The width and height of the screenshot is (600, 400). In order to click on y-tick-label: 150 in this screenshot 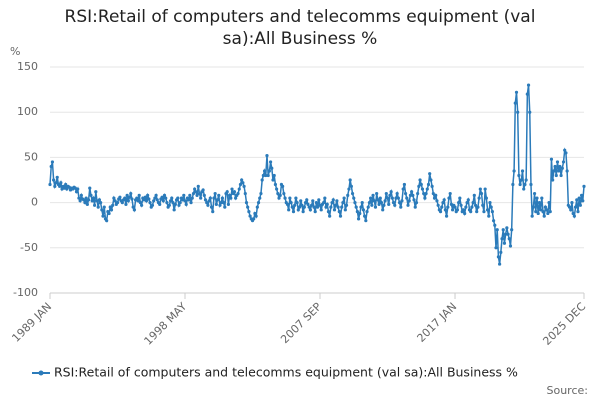, I will do `click(27, 66)`.